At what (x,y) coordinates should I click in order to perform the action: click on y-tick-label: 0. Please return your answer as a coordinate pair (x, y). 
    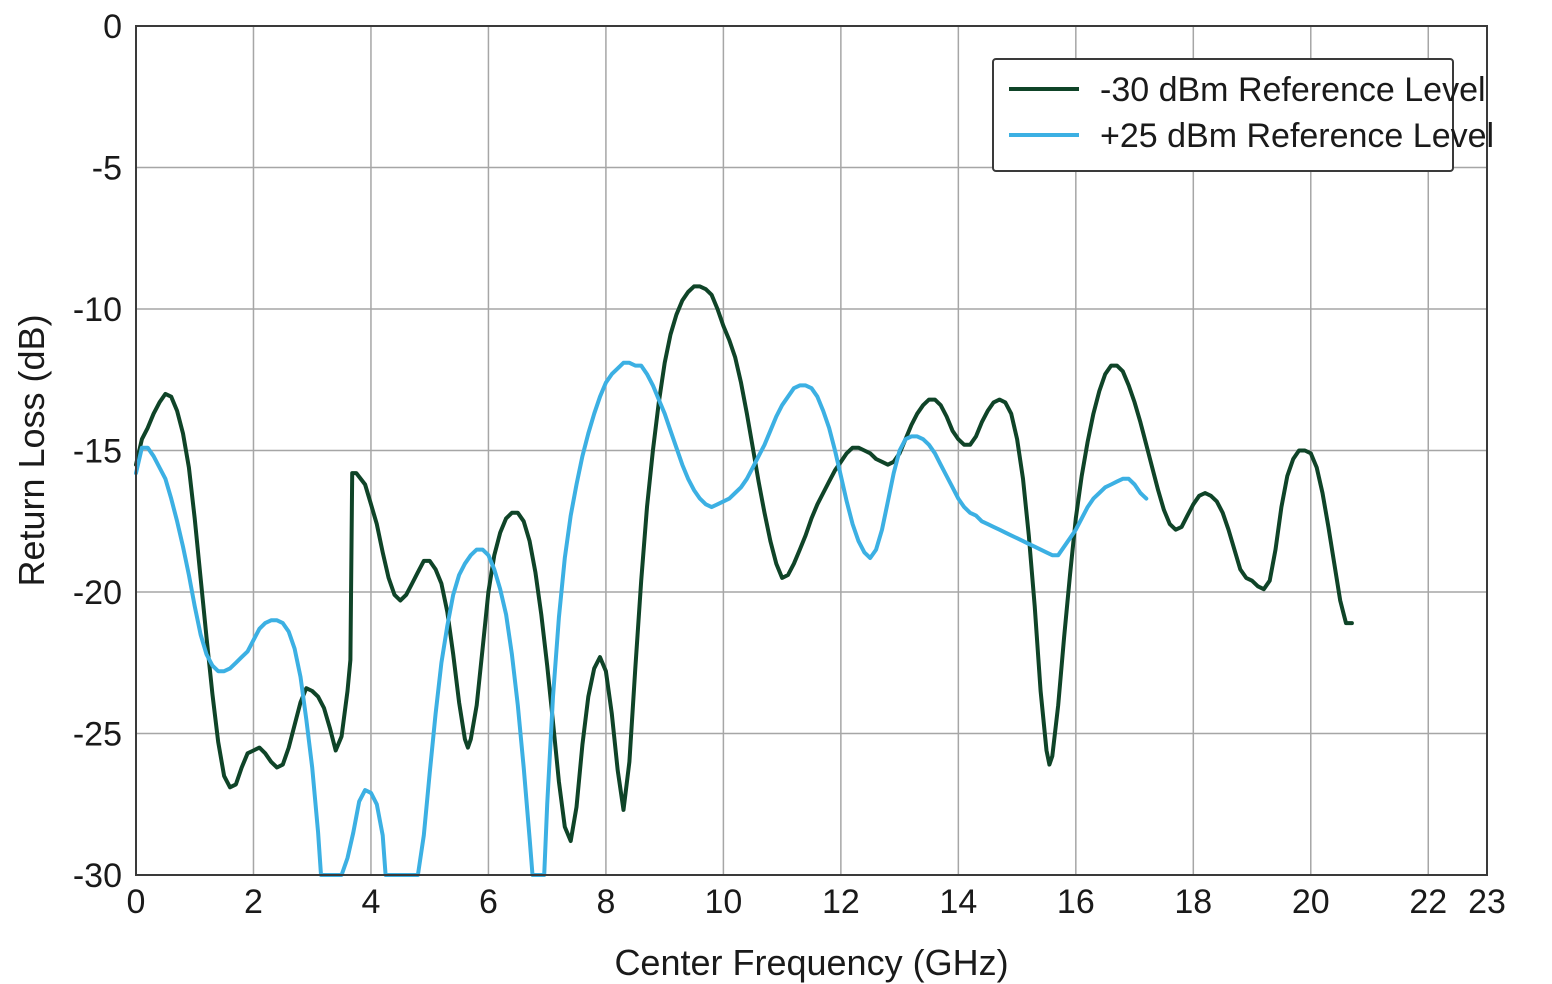
    Looking at the image, I should click on (112, 27).